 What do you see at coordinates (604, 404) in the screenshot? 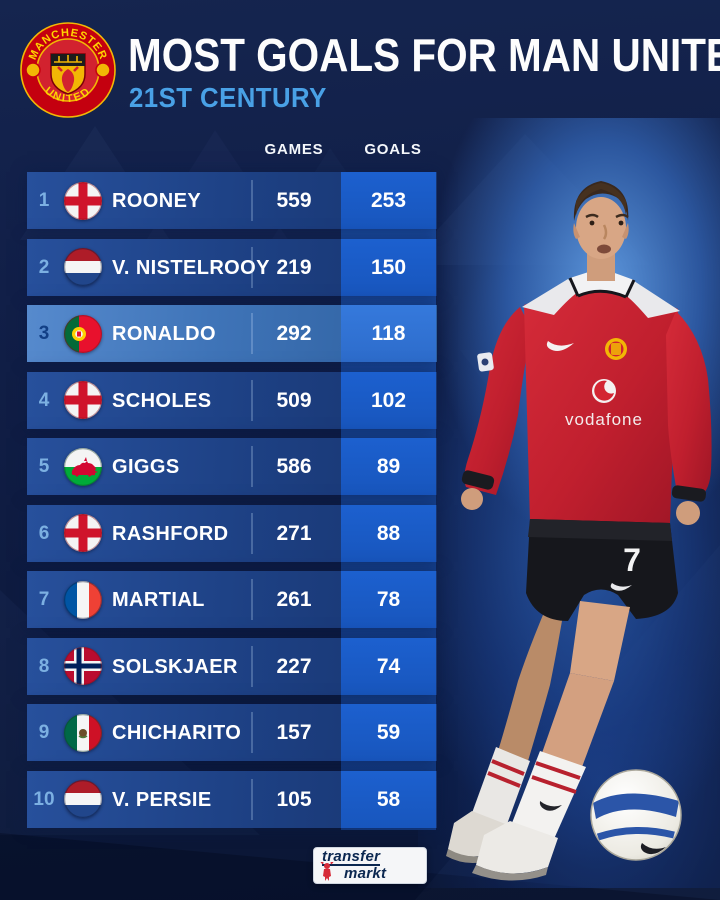
I see `shirt-sponsor-logo: vodafone` at bounding box center [604, 404].